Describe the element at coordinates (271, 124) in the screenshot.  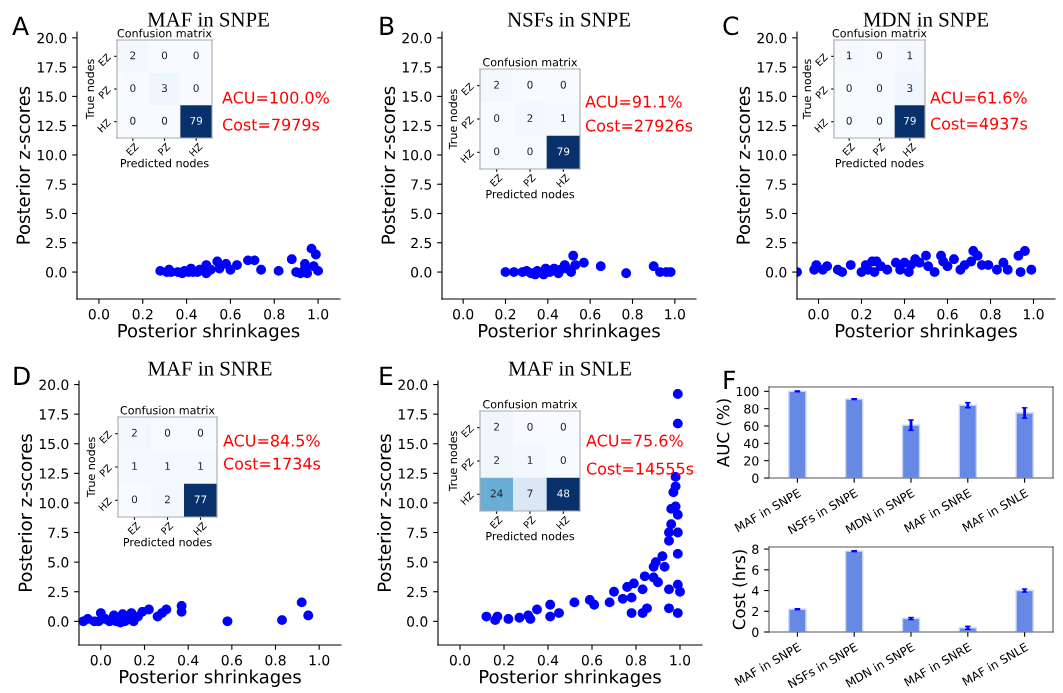
I see `annotation: Cost=7979s` at that location.